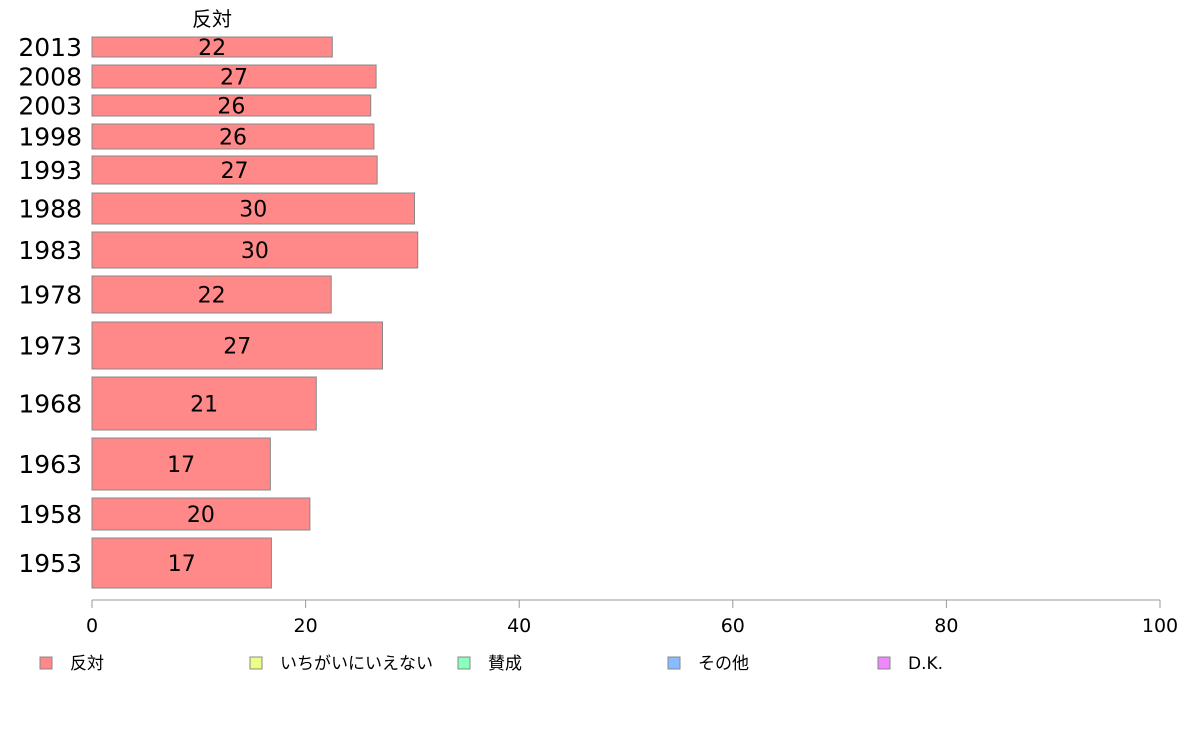  What do you see at coordinates (50, 295) in the screenshot?
I see `category-label: 1978` at bounding box center [50, 295].